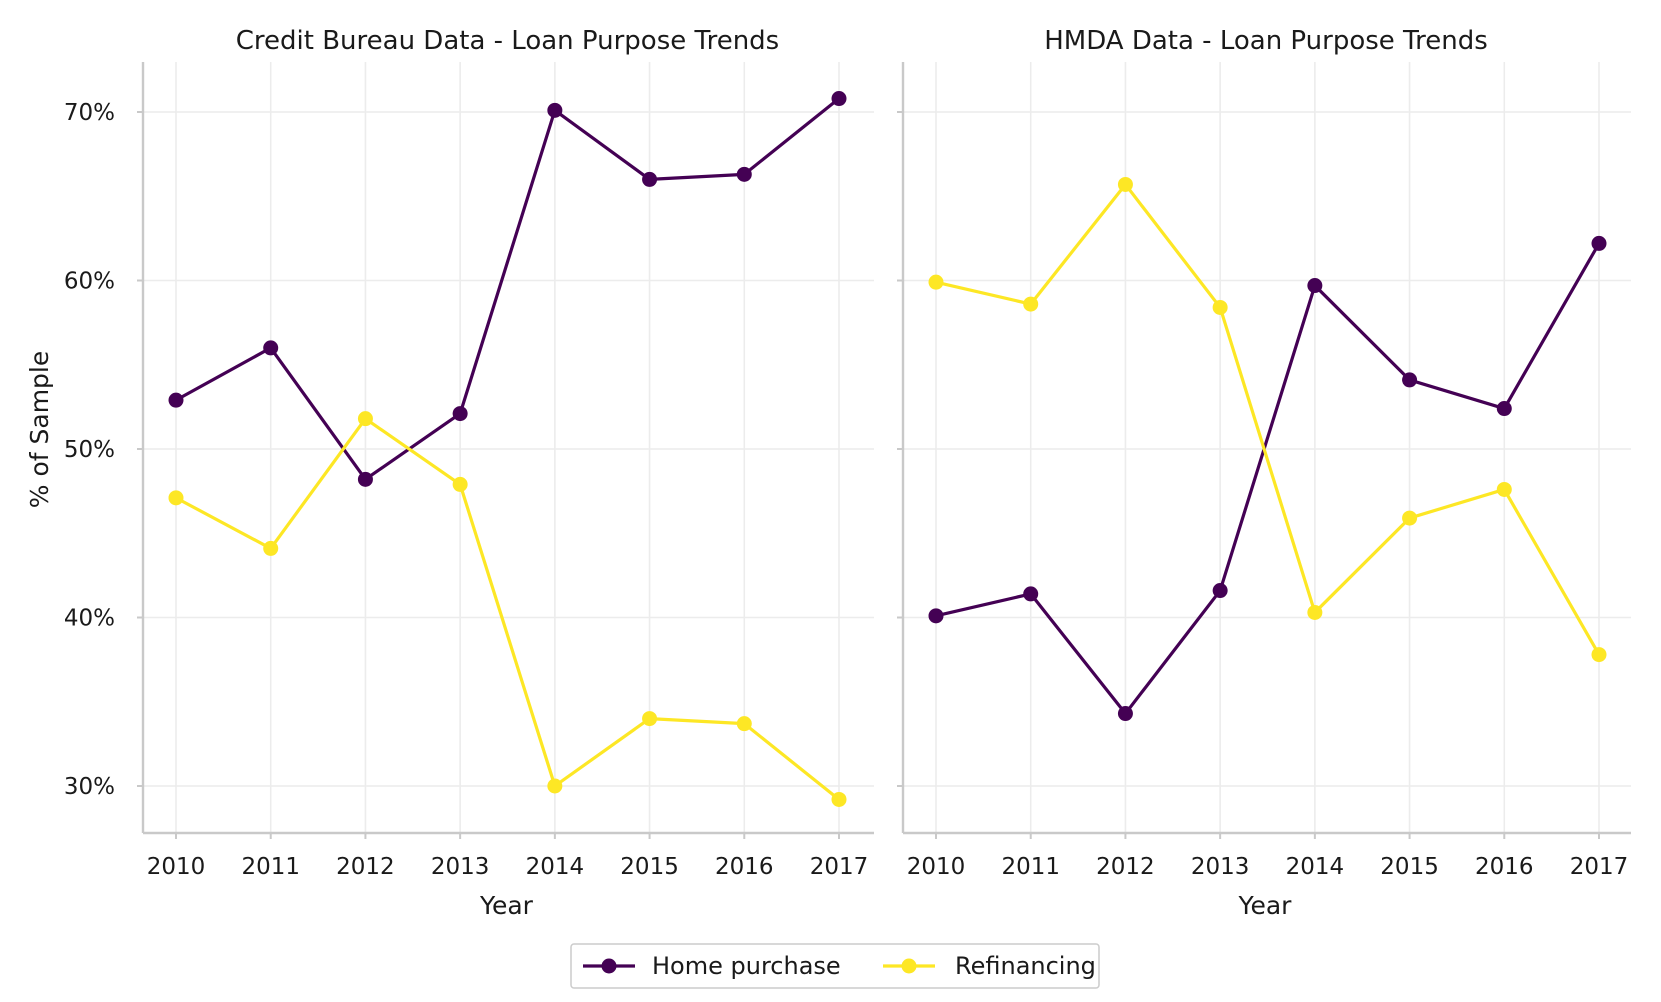 This screenshot has width=1661, height=1002. I want to click on y-axis-label: % of Sample, so click(39, 429).